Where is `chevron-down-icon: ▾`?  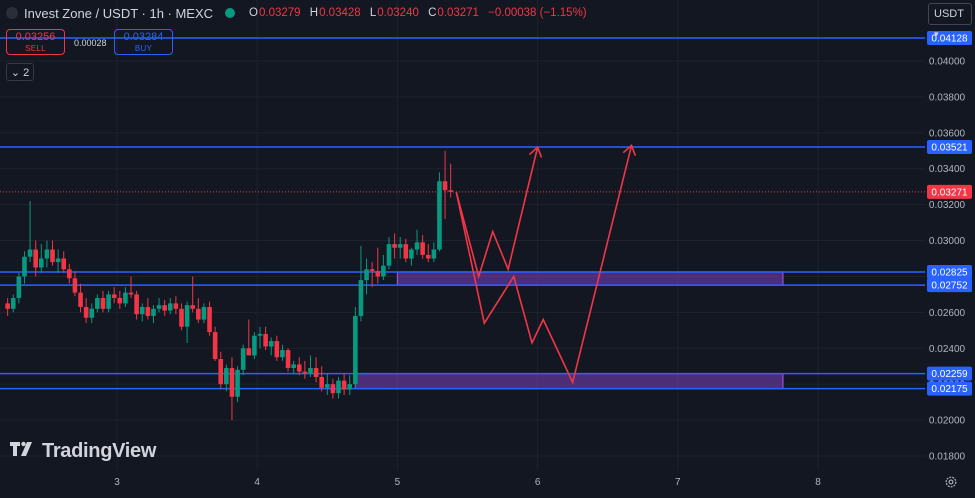 chevron-down-icon: ▾ is located at coordinates (936, 34).